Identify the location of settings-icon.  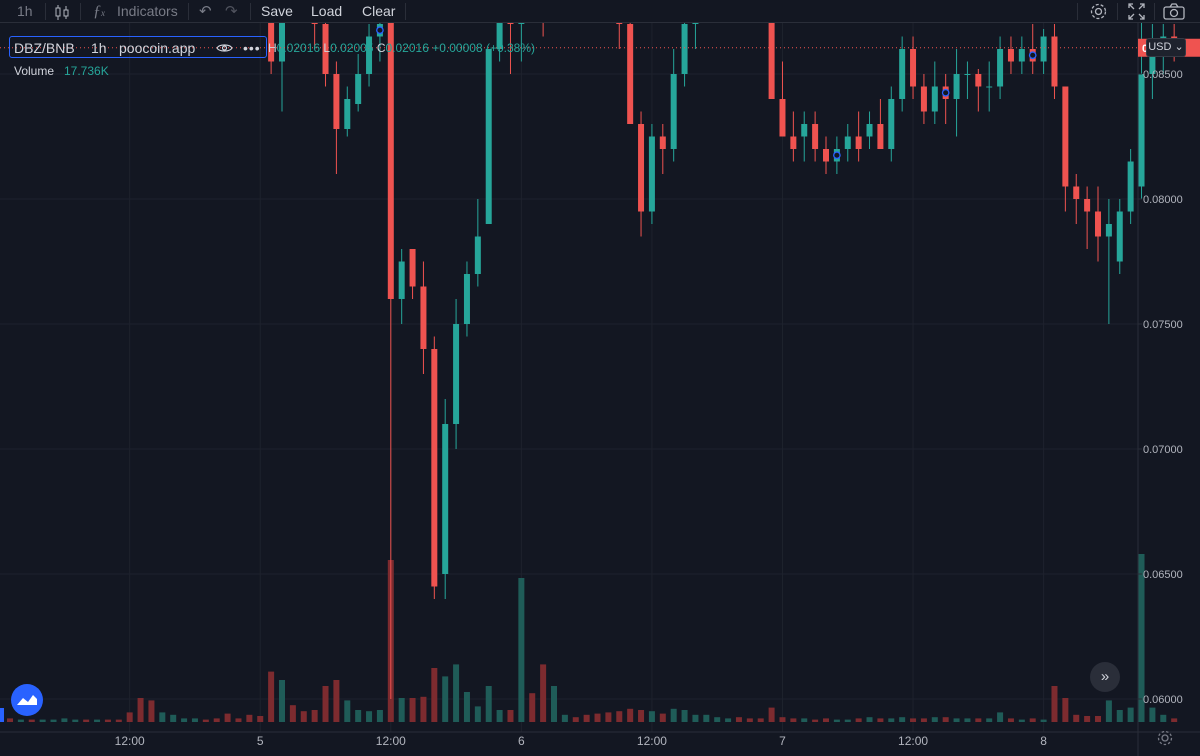
(1098, 11).